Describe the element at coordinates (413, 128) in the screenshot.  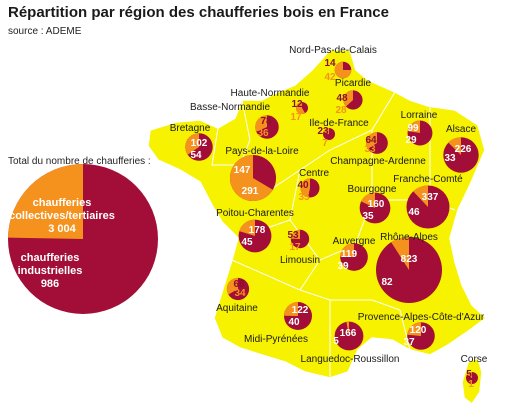
I see `region-collective-value-lorraine: 99` at that location.